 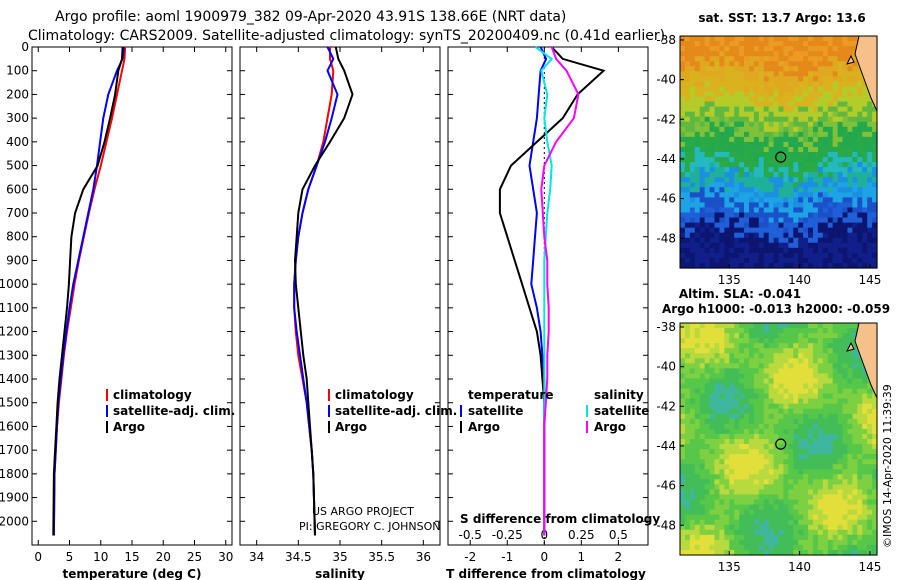 I want to click on credit-project: US ARGO PROJECT, so click(x=363, y=511).